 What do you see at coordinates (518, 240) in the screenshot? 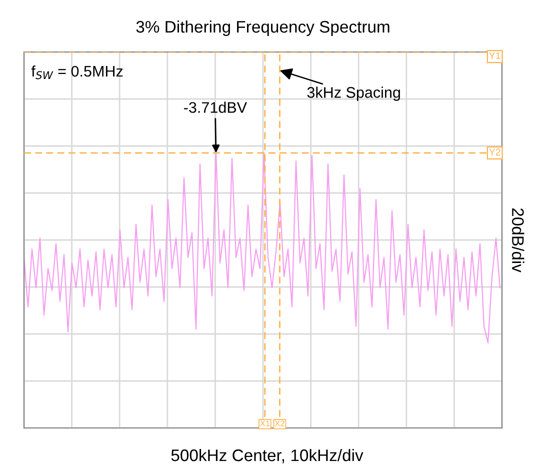
I see `y-axis-title: 20dB/div` at bounding box center [518, 240].